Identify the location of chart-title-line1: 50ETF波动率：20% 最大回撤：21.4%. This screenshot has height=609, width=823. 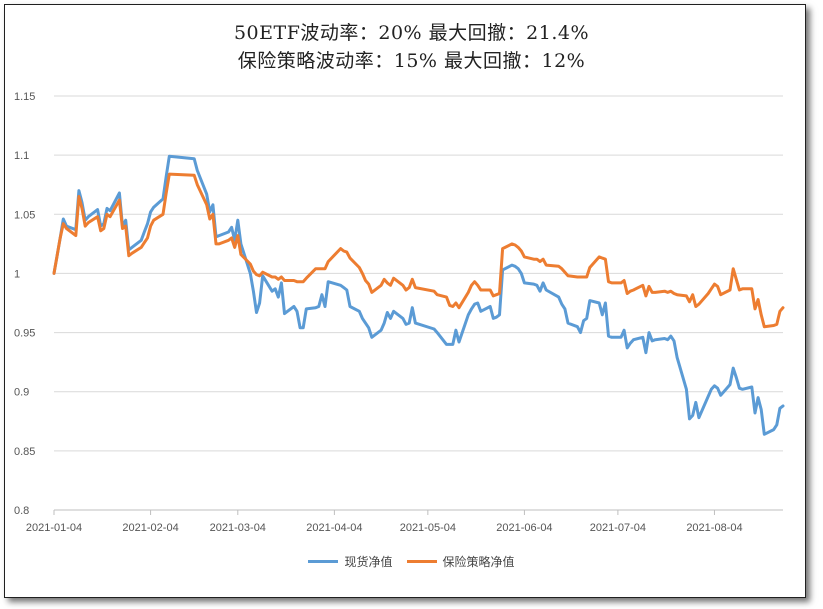
(411, 33).